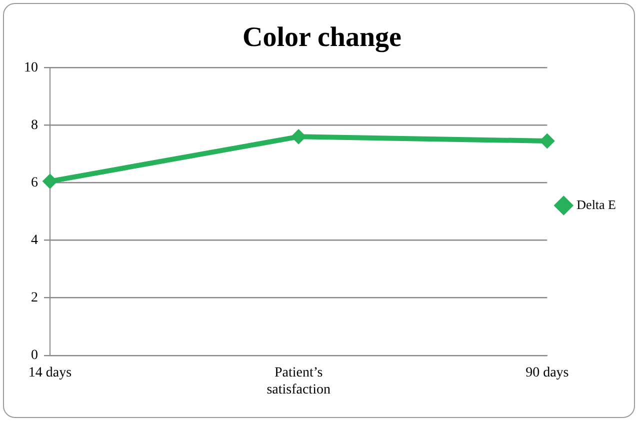 The width and height of the screenshot is (640, 423). Describe the element at coordinates (34, 356) in the screenshot. I see `y-tick-label: 0` at that location.